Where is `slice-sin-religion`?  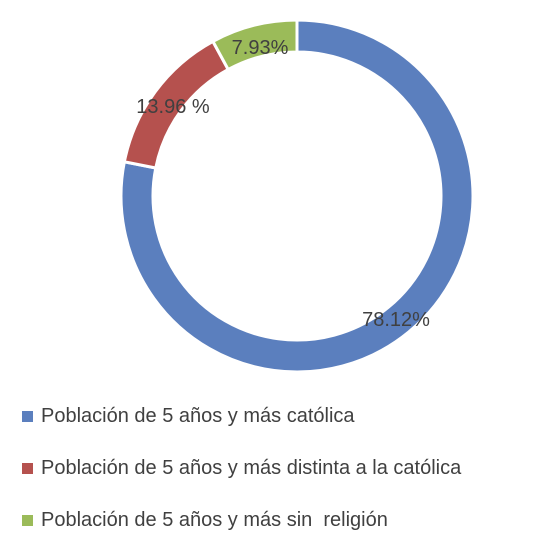 slice-sin-religion is located at coordinates (254, 45).